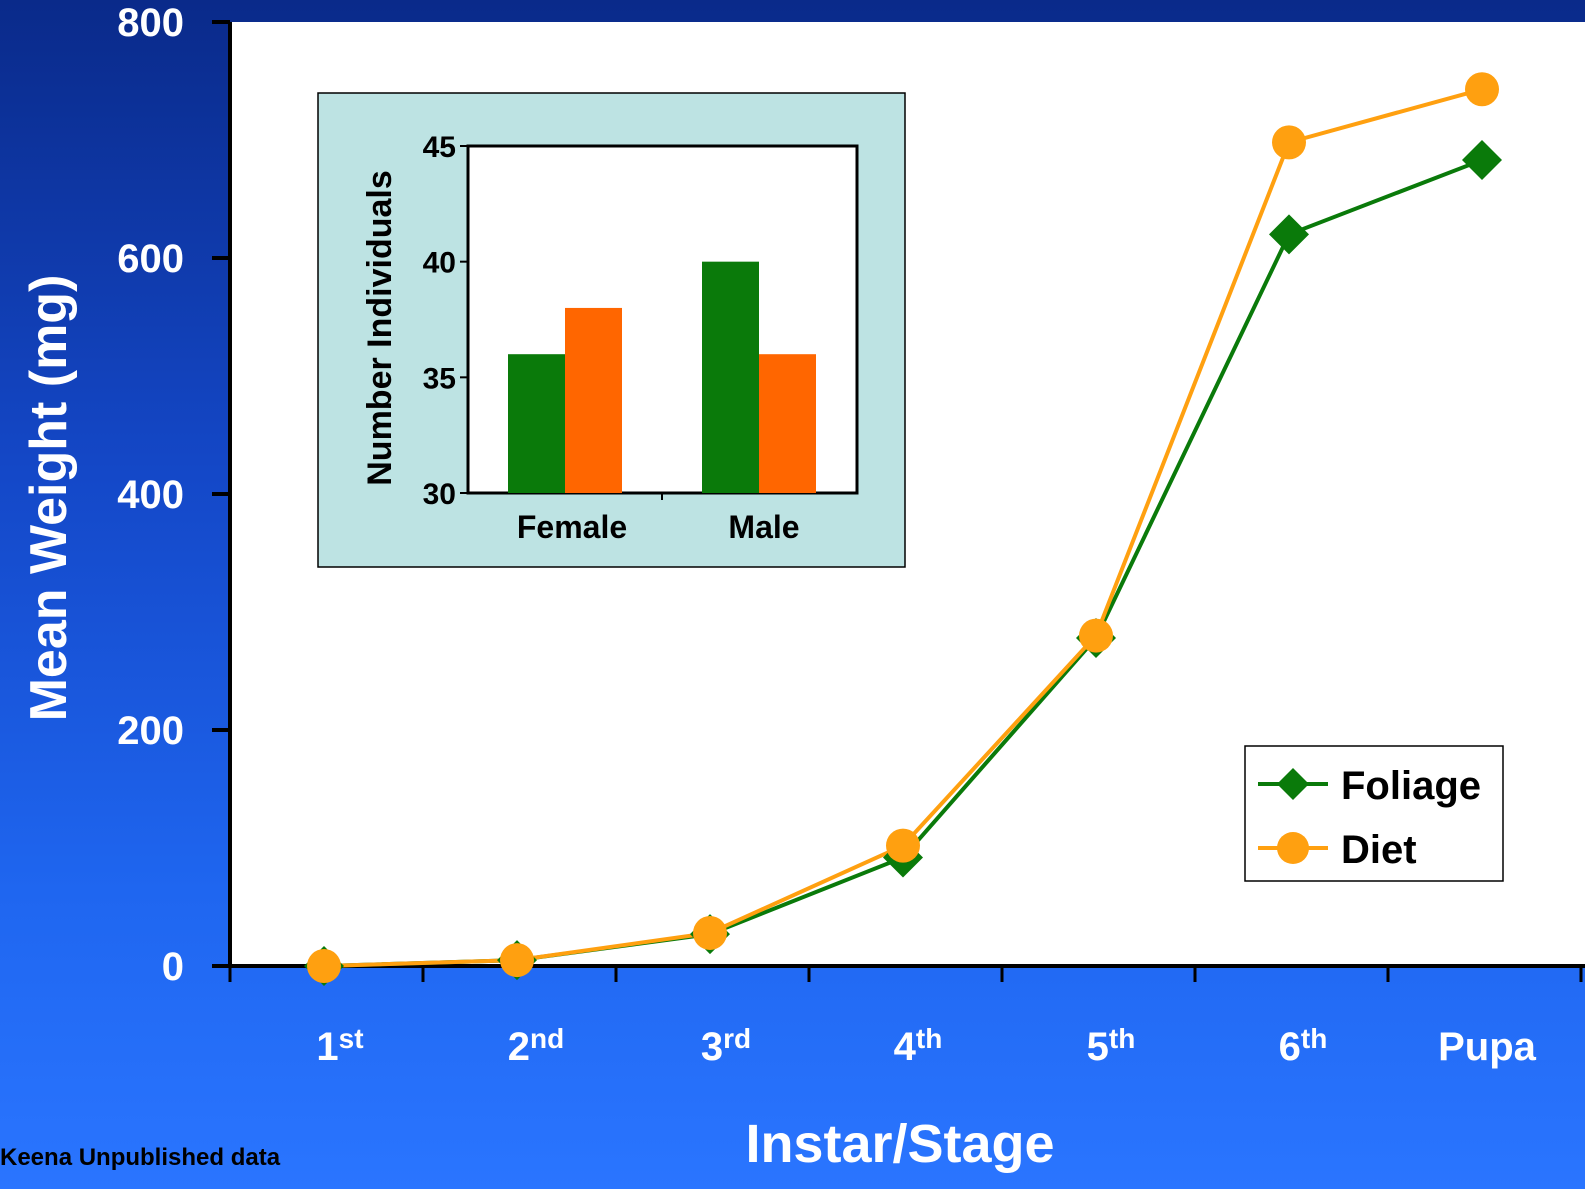  I want to click on y-tick-label: 800, so click(150, 23).